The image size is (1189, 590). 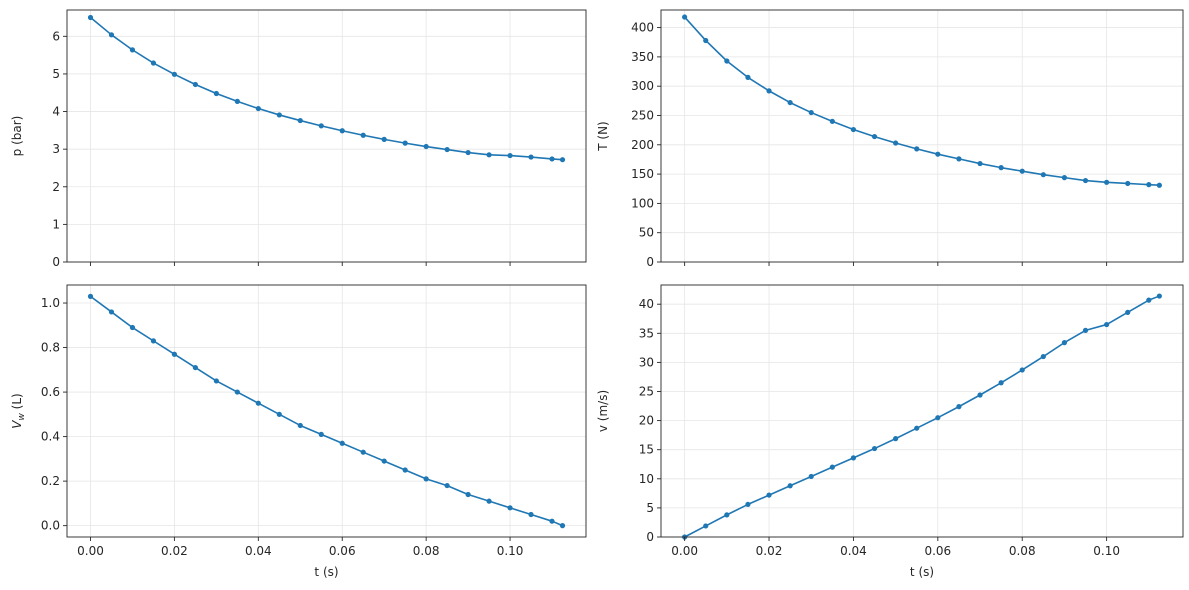 I want to click on y-tick-label: 200, so click(x=642, y=145).